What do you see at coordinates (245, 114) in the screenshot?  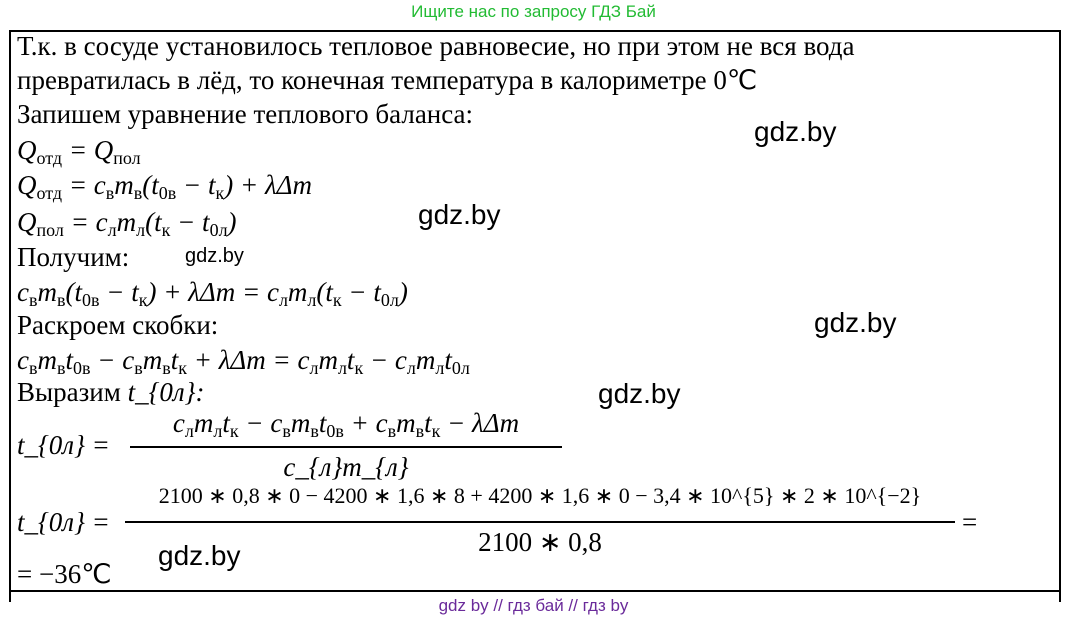 I see `text-line: Запишем уравнение теплового баланса:` at bounding box center [245, 114].